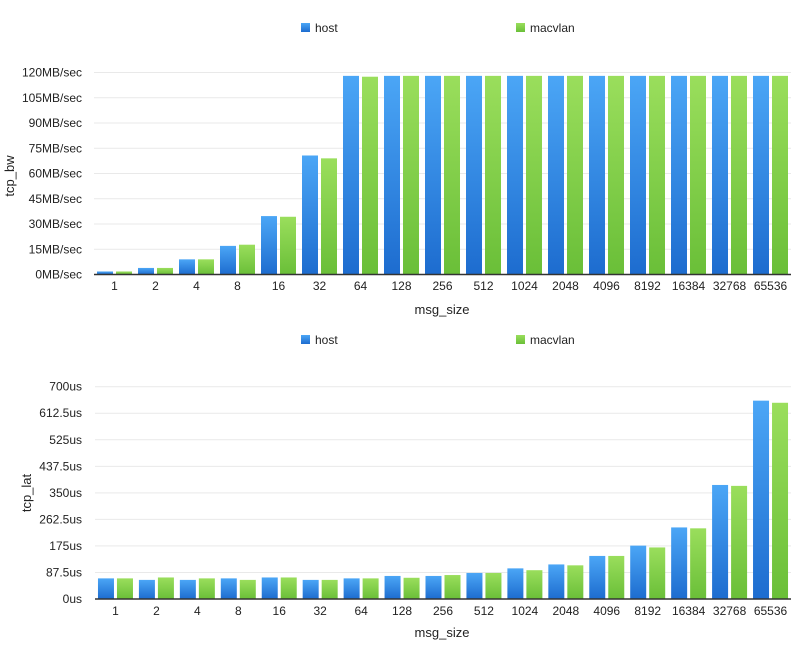 The width and height of the screenshot is (798, 645). I want to click on y-tick-label: 262.5us, so click(60, 519).